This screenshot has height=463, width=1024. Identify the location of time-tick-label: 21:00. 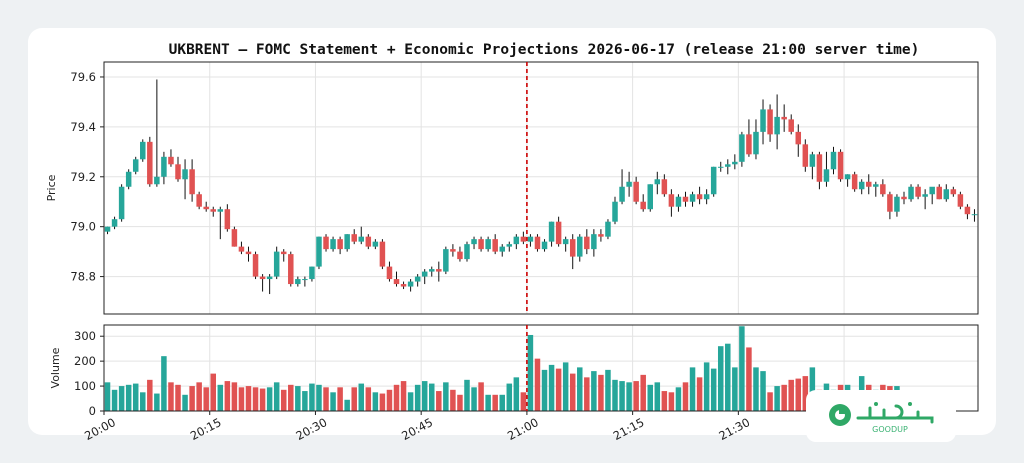
(523, 429).